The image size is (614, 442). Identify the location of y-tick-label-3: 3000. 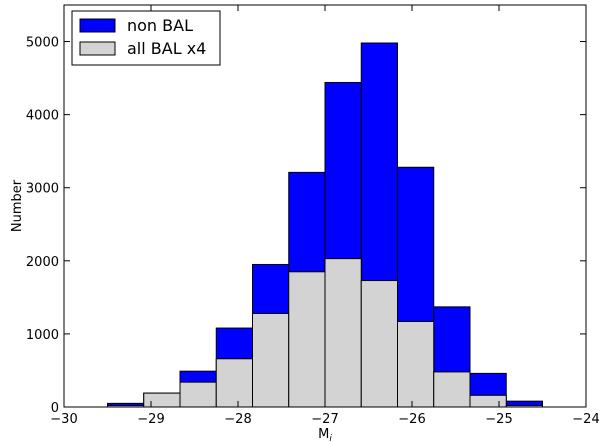
(42, 189).